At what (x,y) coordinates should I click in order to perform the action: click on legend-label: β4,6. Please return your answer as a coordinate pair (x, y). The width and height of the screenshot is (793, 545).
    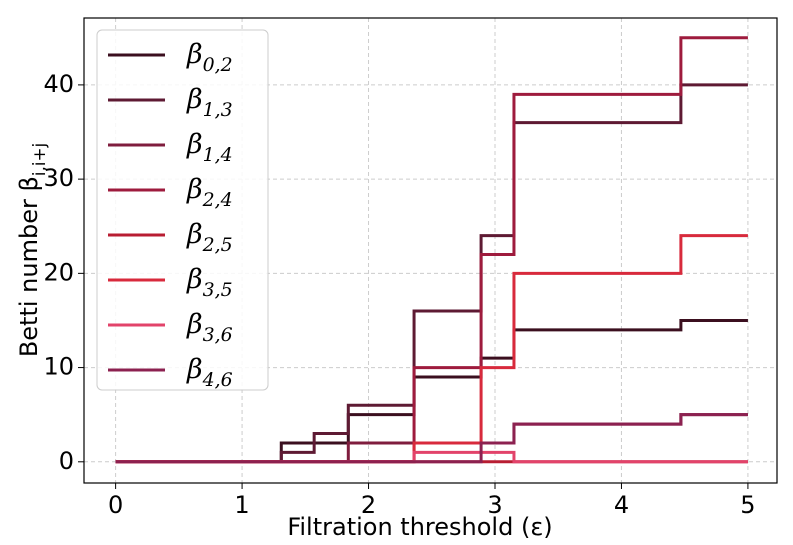
    Looking at the image, I should click on (209, 373).